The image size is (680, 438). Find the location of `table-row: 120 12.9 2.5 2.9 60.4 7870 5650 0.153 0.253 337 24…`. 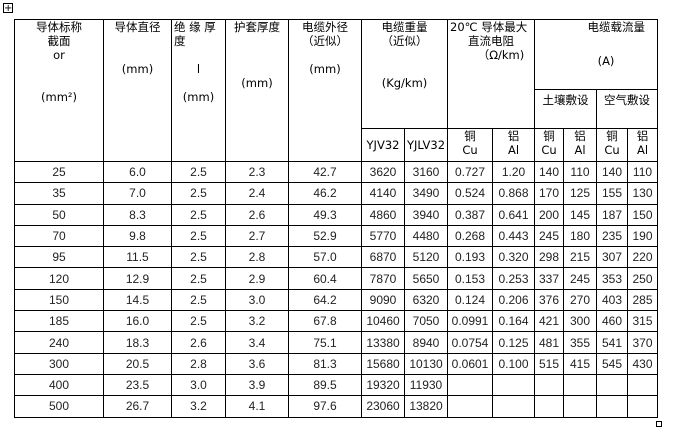

table-row: 120 12.9 2.5 2.9 60.4 7870 5650 0.153 0.253 337 24… is located at coordinates (336, 278).